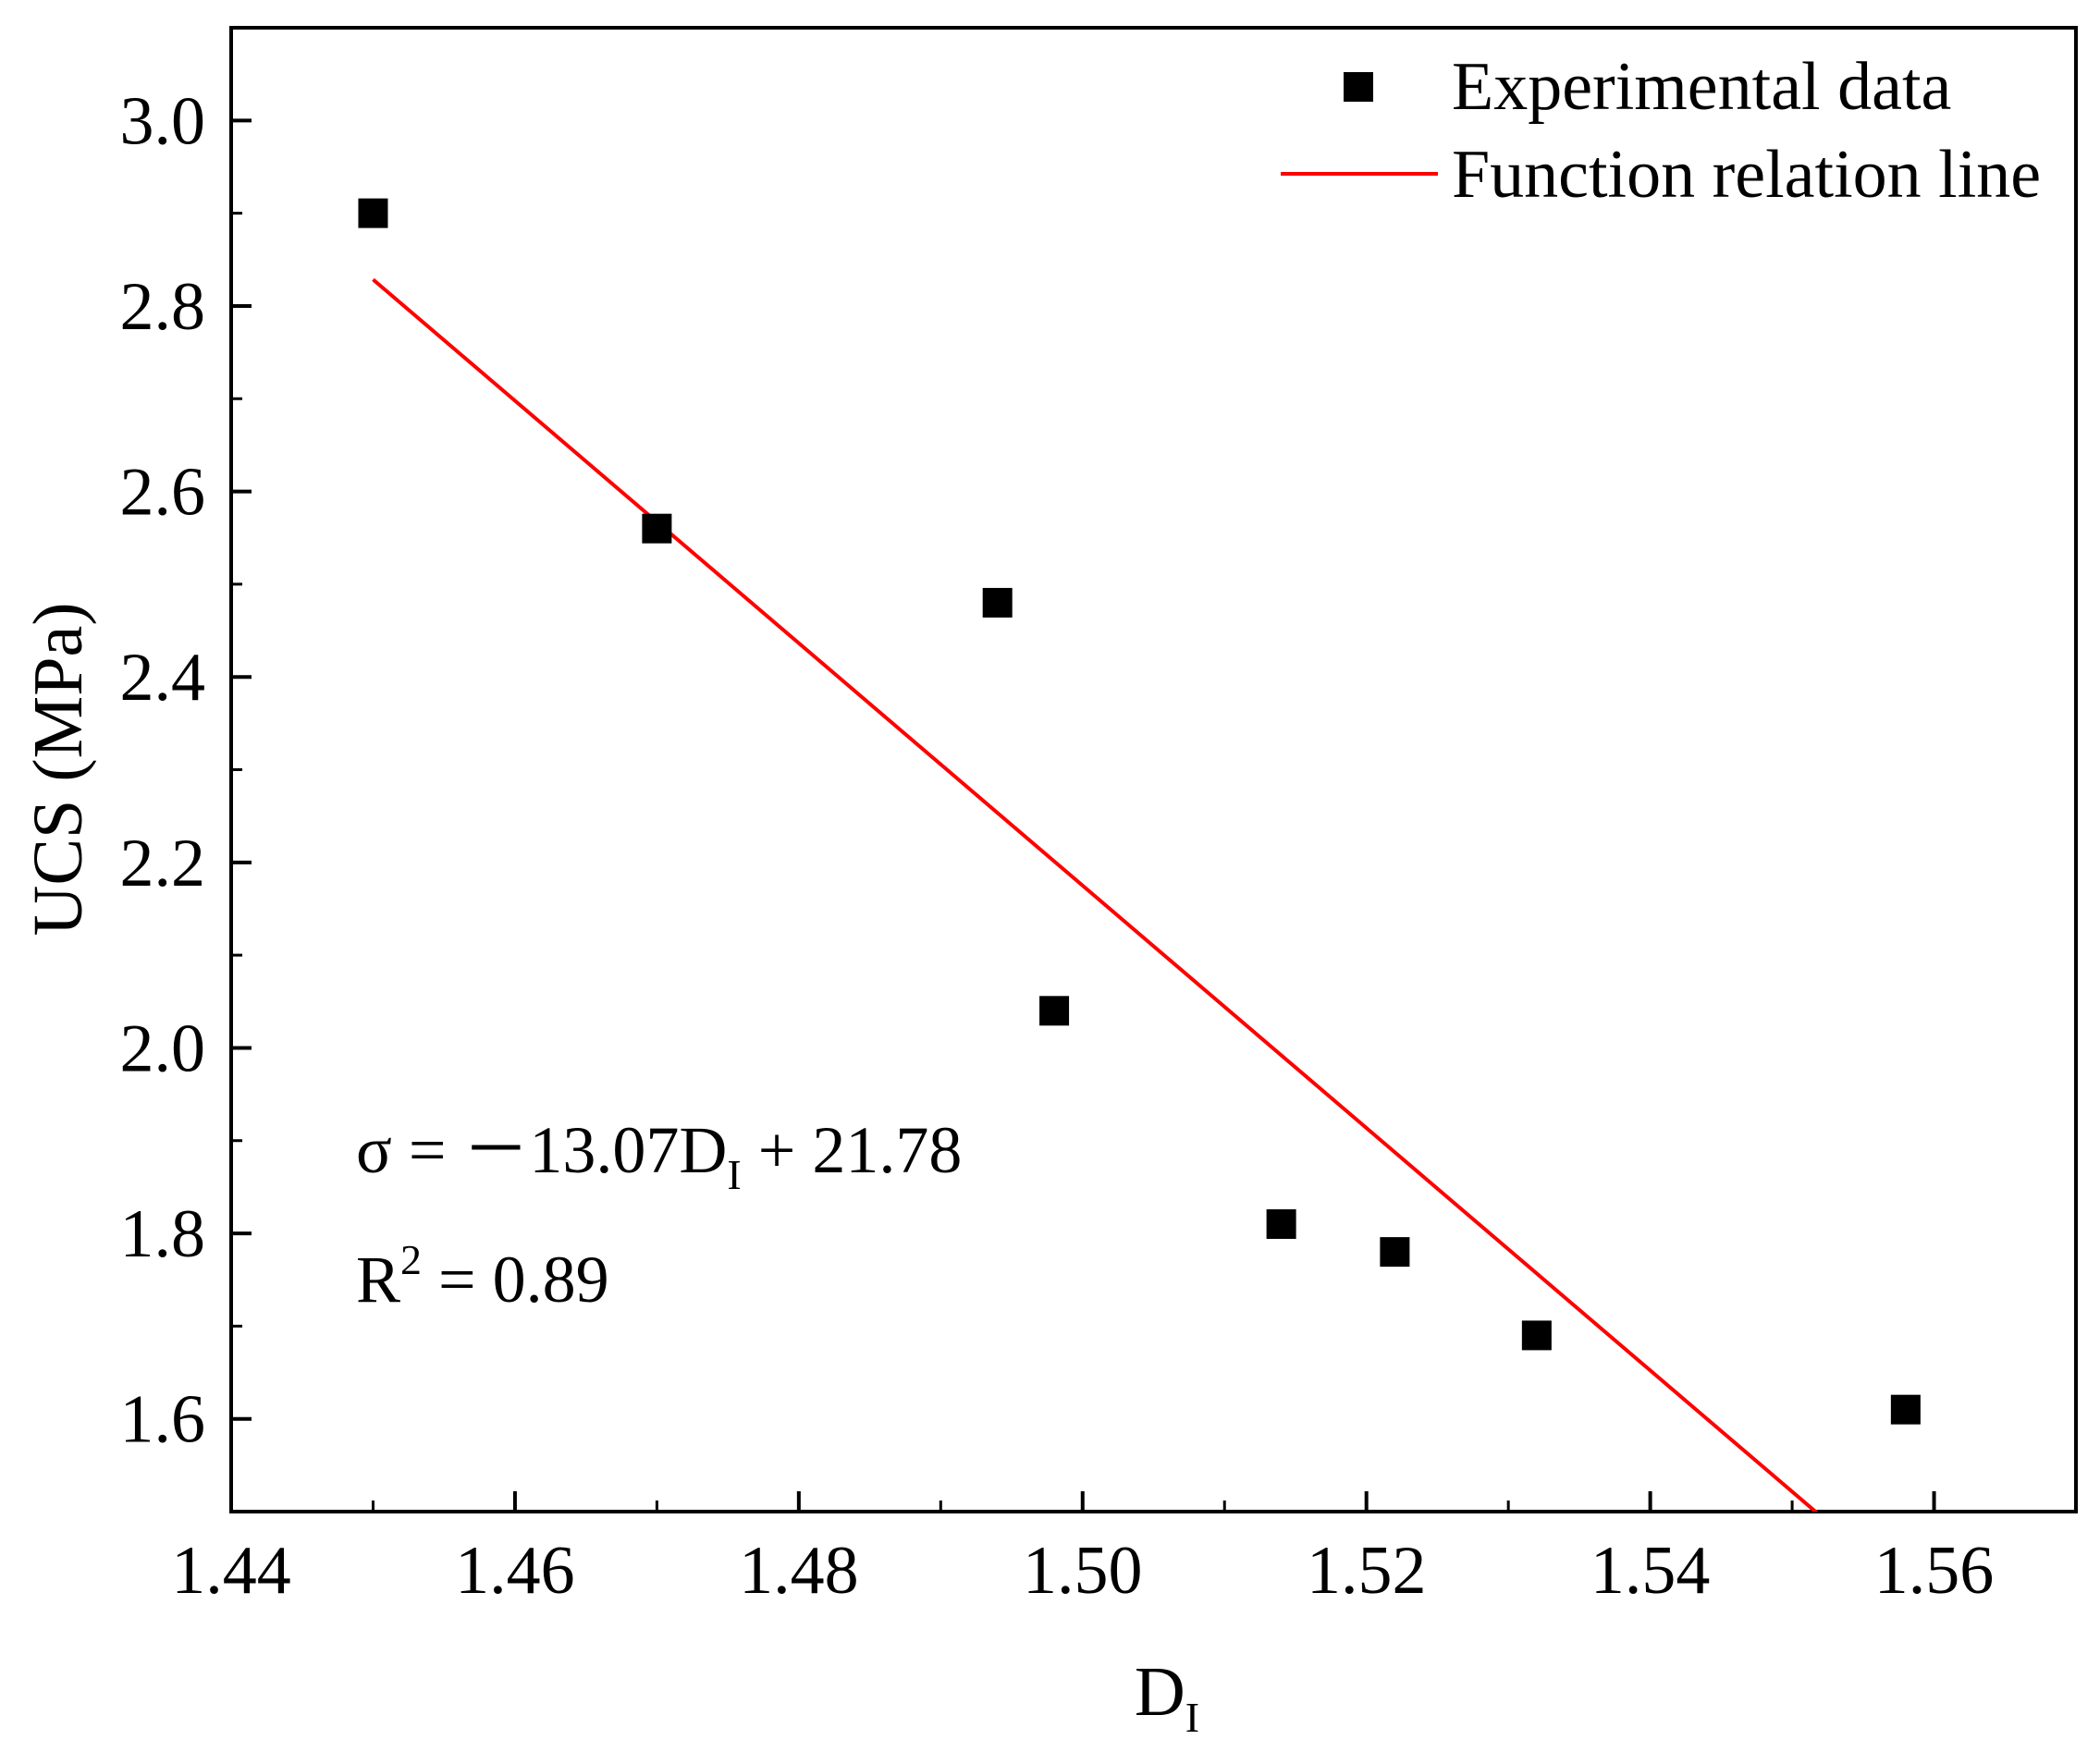 Image resolution: width=2100 pixels, height=1764 pixels. I want to click on legend-marker-square, so click(1358, 87).